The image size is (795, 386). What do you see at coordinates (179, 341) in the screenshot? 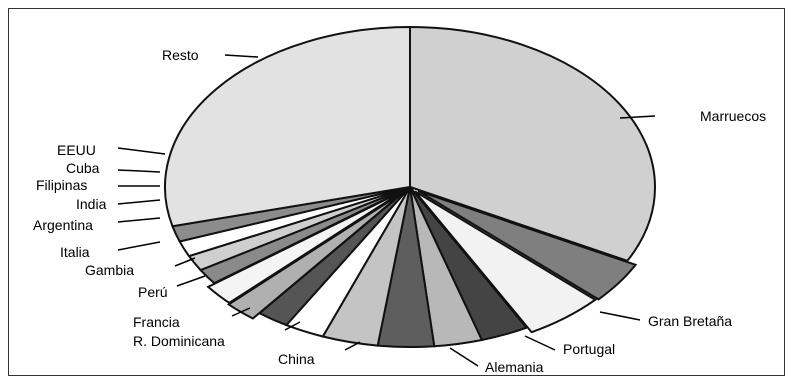
I see `slice-label: R. Dominicana` at bounding box center [179, 341].